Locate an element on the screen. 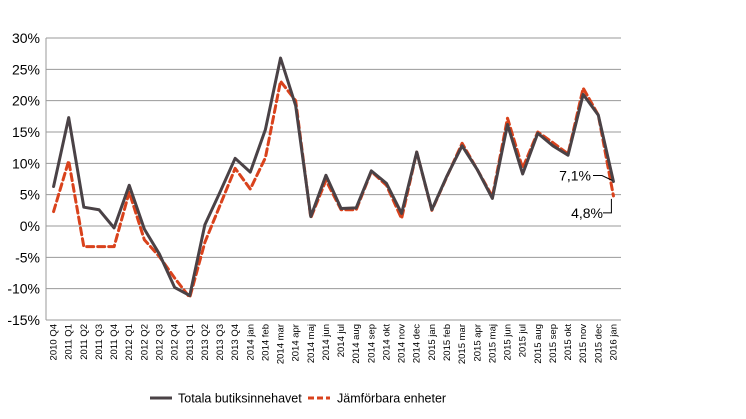 The width and height of the screenshot is (746, 419). x-tick-label: 2013 Q1 is located at coordinates (190, 342).